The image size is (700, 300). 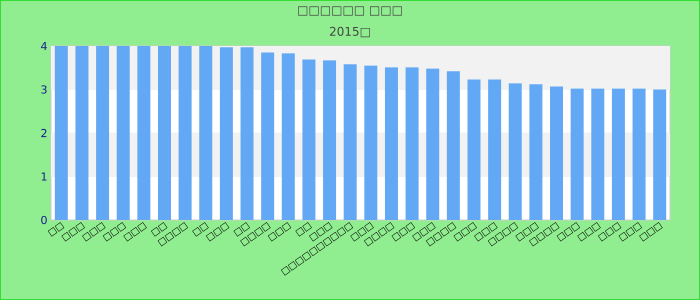 What do you see at coordinates (44, 89) in the screenshot?
I see `y-tick-label: 3` at bounding box center [44, 89].